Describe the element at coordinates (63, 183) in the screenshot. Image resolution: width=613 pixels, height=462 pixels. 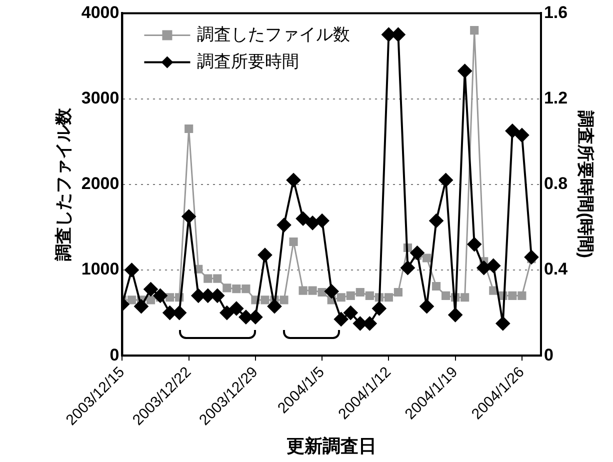
I see `y-axis-title: 調査したファイル数` at that location.